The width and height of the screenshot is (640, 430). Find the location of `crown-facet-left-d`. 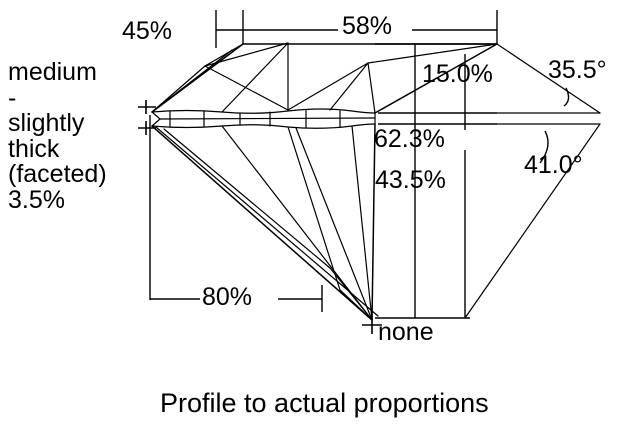

crown-facet-left-d is located at coordinates (224, 55).